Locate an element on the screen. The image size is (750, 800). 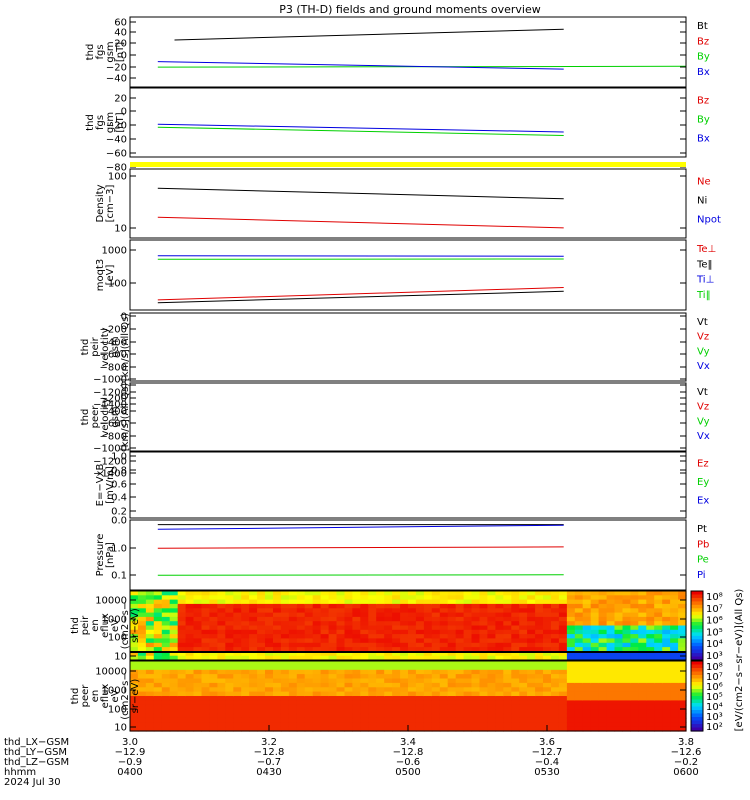
temperature-teperp-line is located at coordinates (360, 294).